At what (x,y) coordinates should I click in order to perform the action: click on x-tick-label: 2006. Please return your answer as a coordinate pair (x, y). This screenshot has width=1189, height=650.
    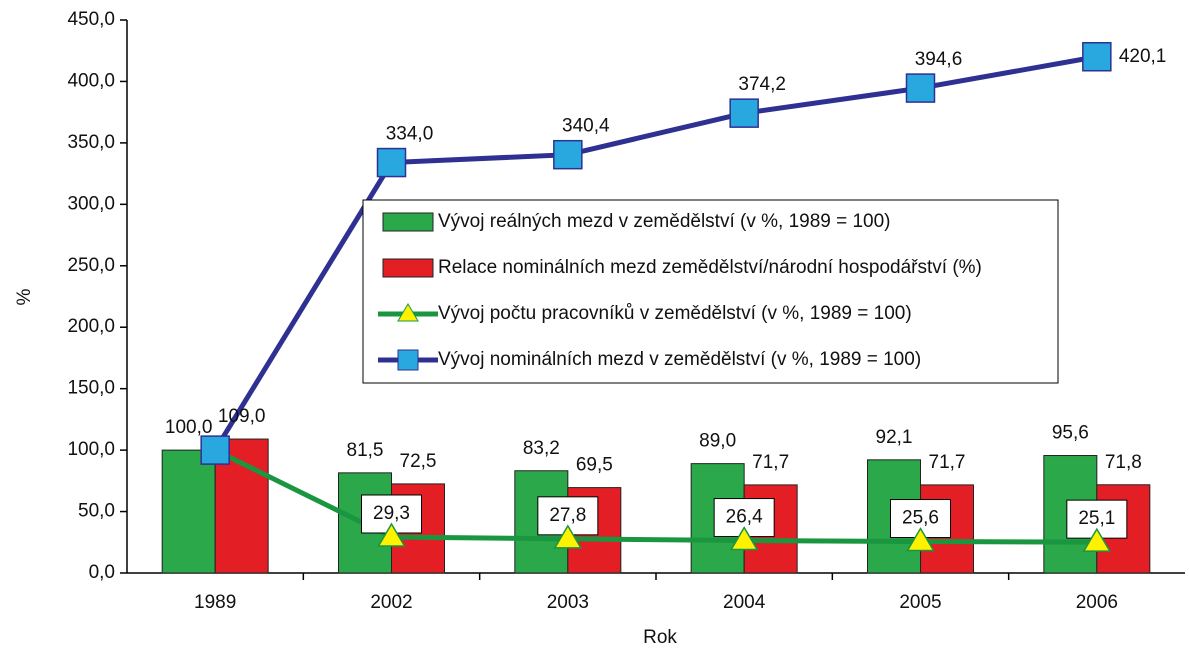
    Looking at the image, I should click on (1097, 602).